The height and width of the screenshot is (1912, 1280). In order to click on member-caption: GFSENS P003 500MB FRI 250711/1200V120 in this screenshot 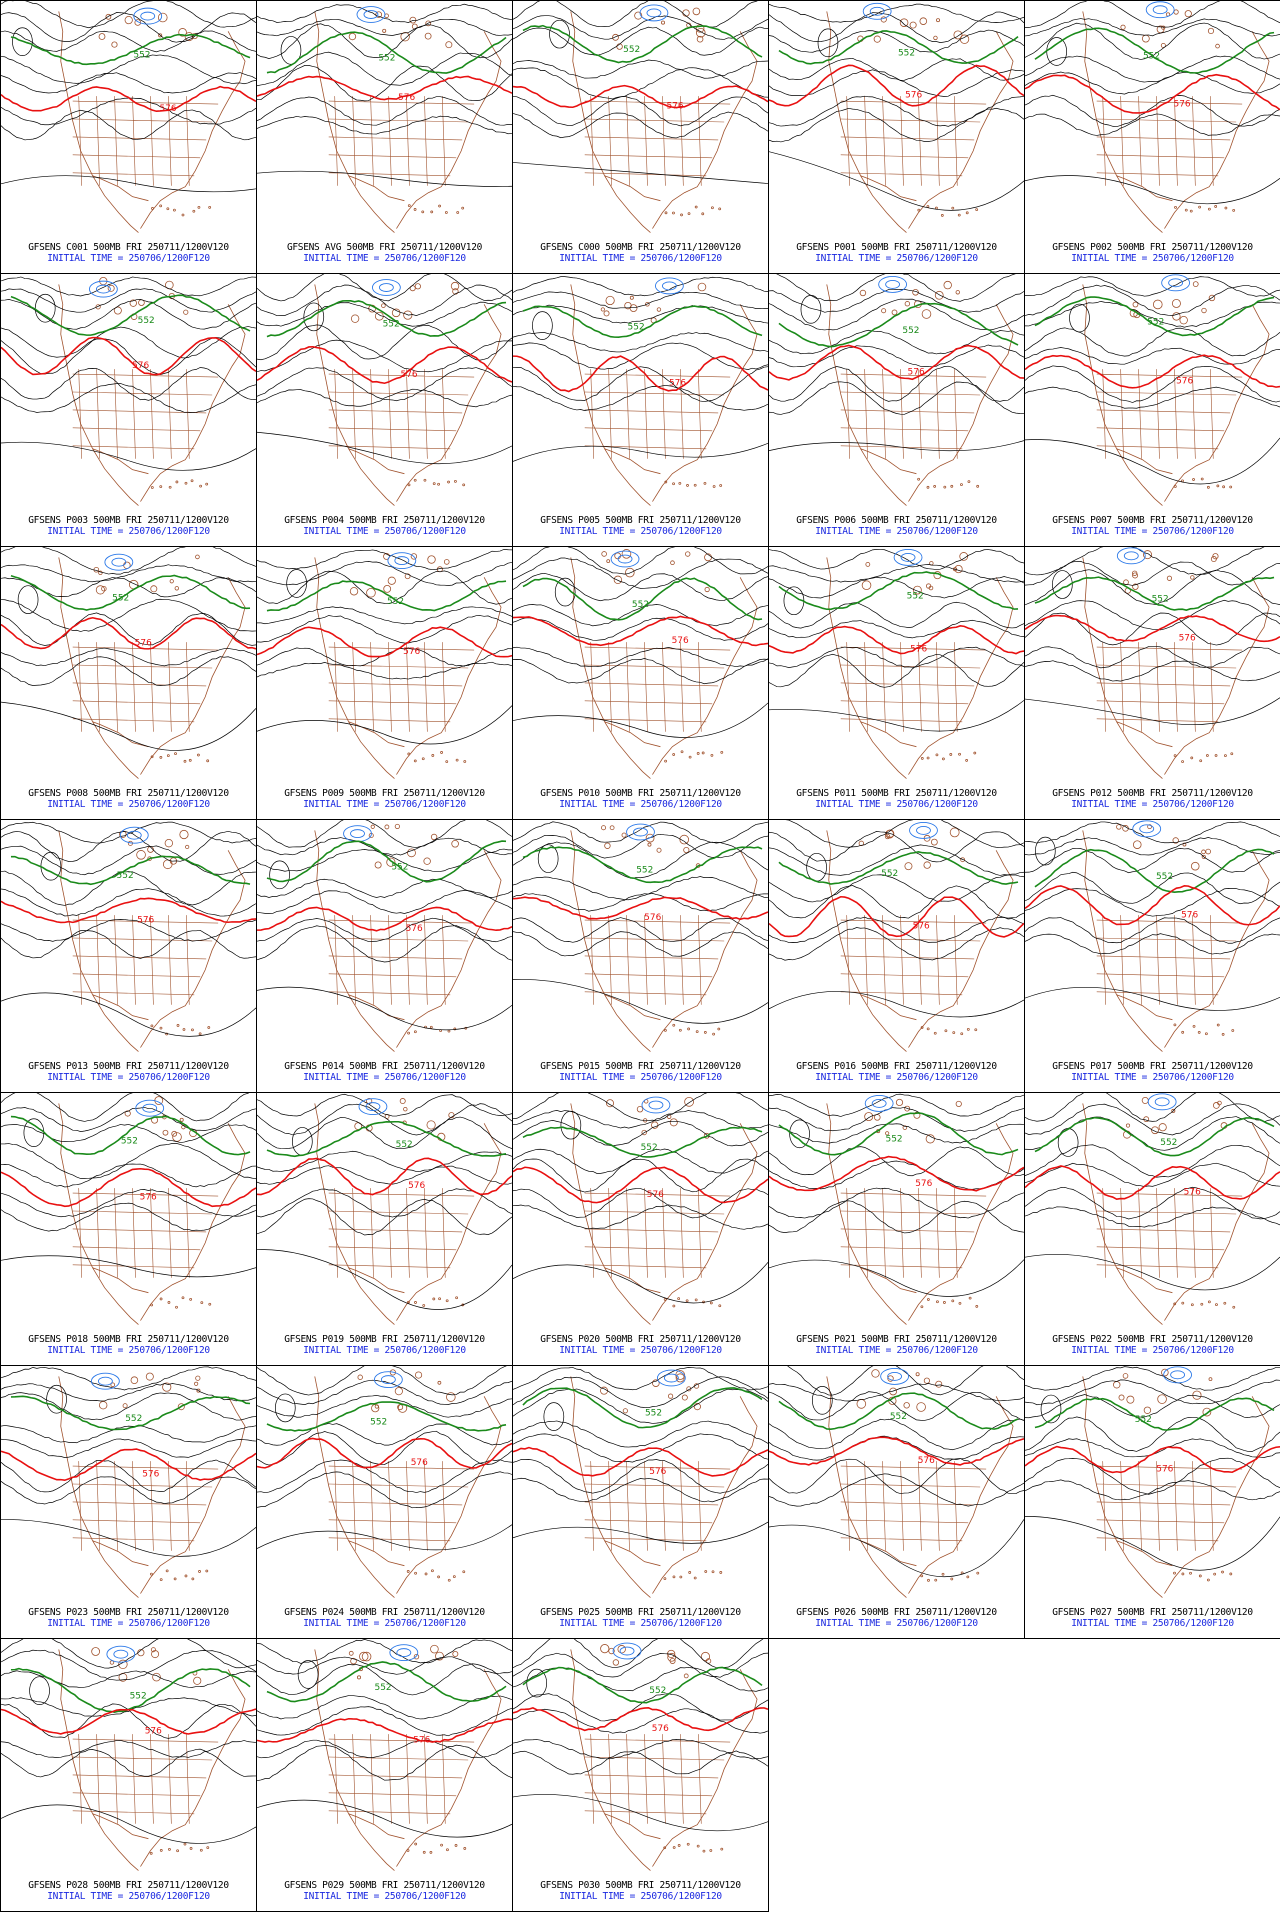, I will do `click(128, 520)`.